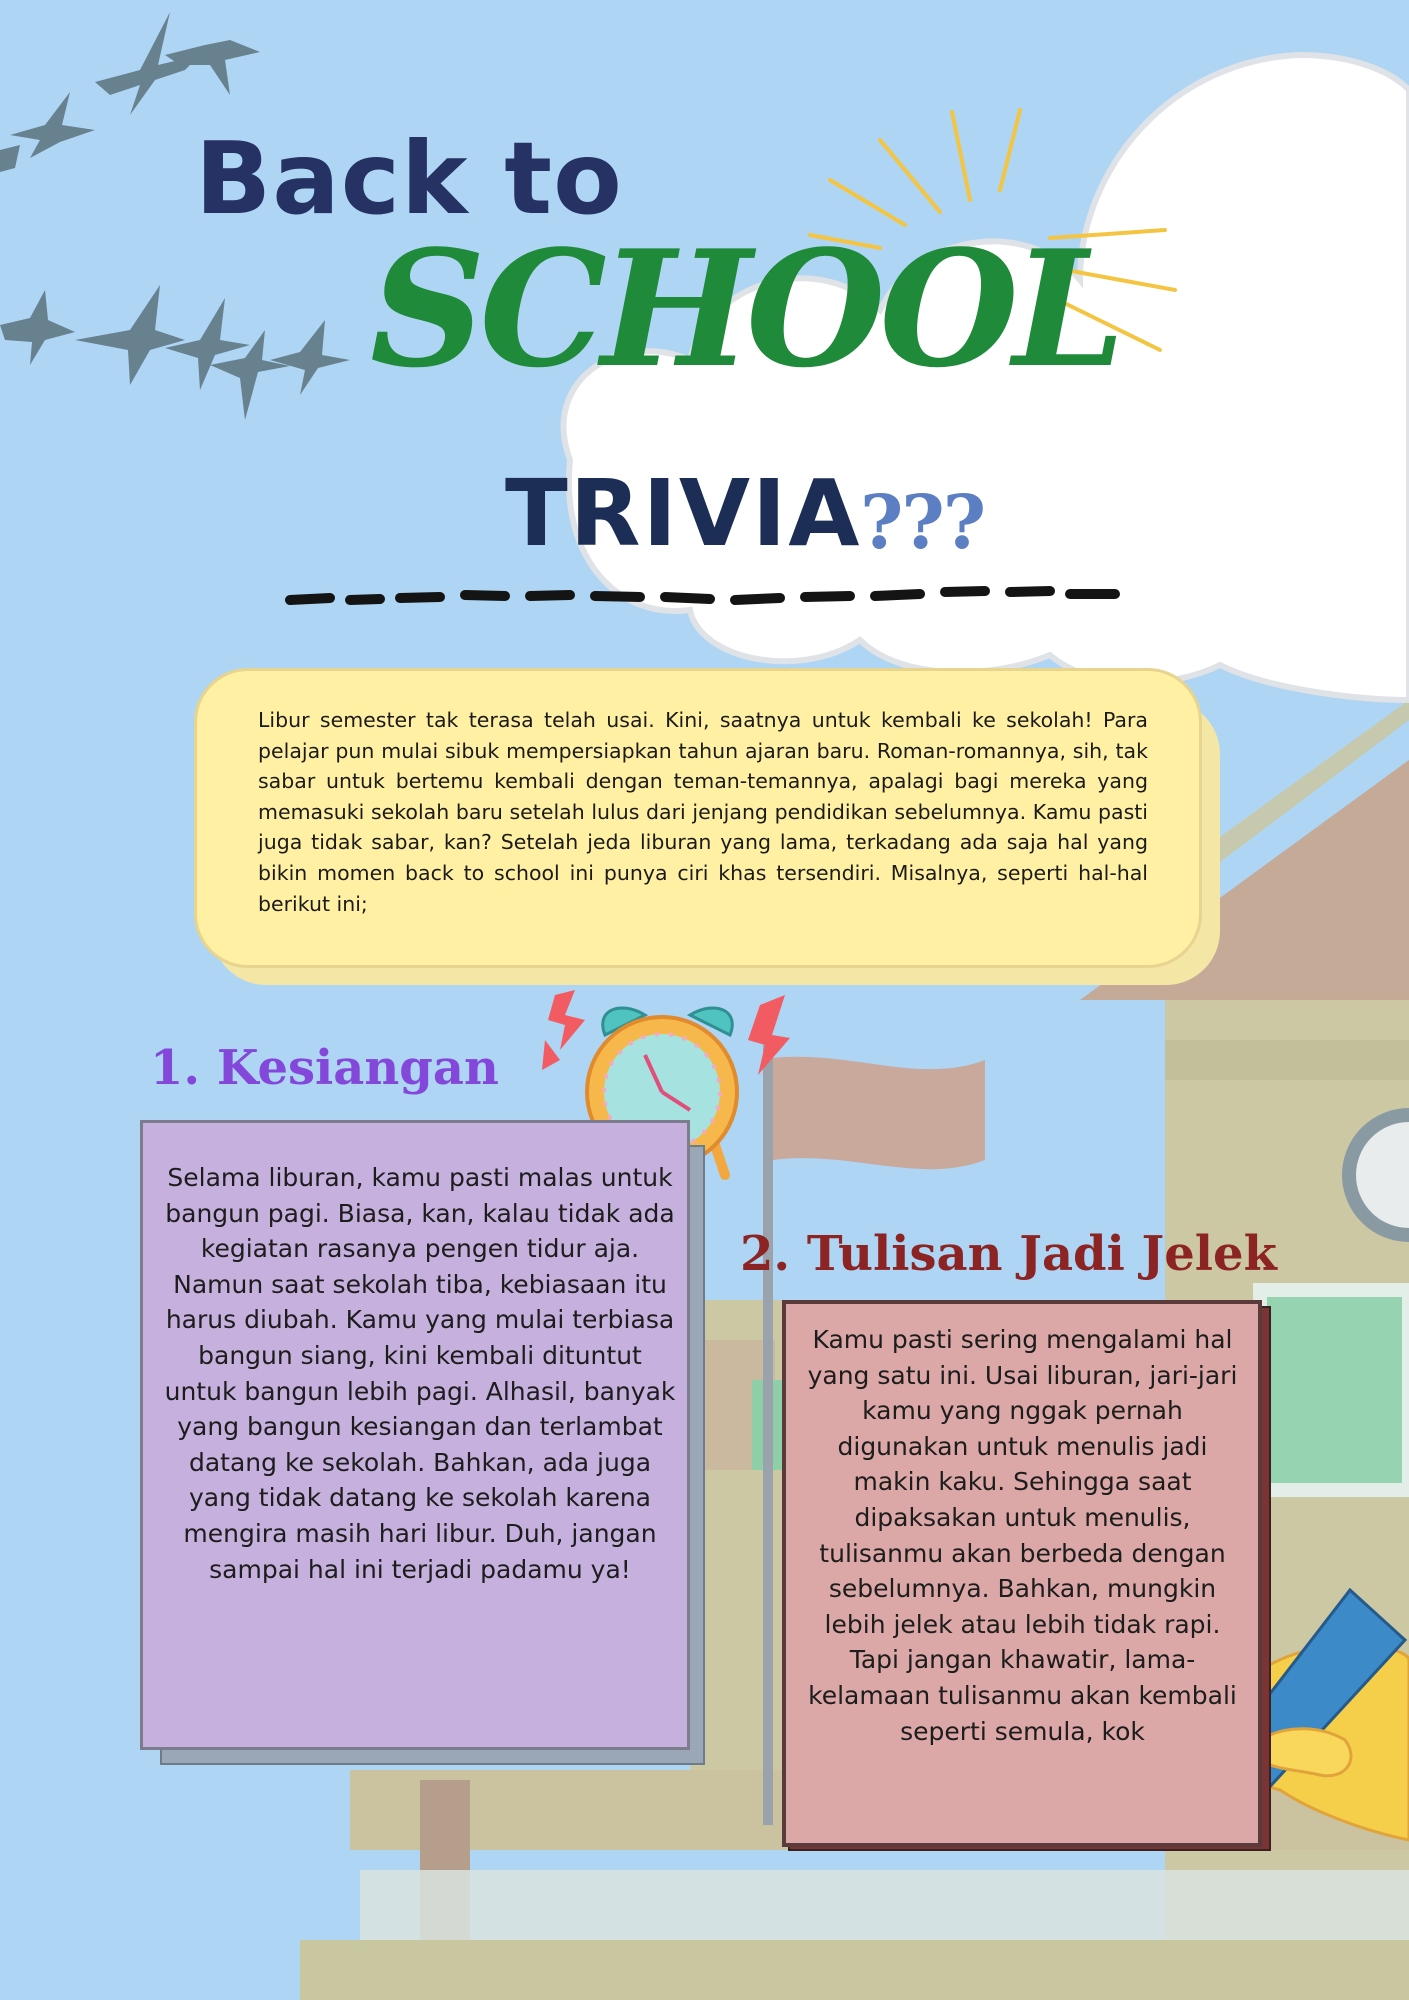 The height and width of the screenshot is (2000, 1409). What do you see at coordinates (324, 1068) in the screenshot?
I see `section-heading-kesiangan: 1. Kesiangan` at bounding box center [324, 1068].